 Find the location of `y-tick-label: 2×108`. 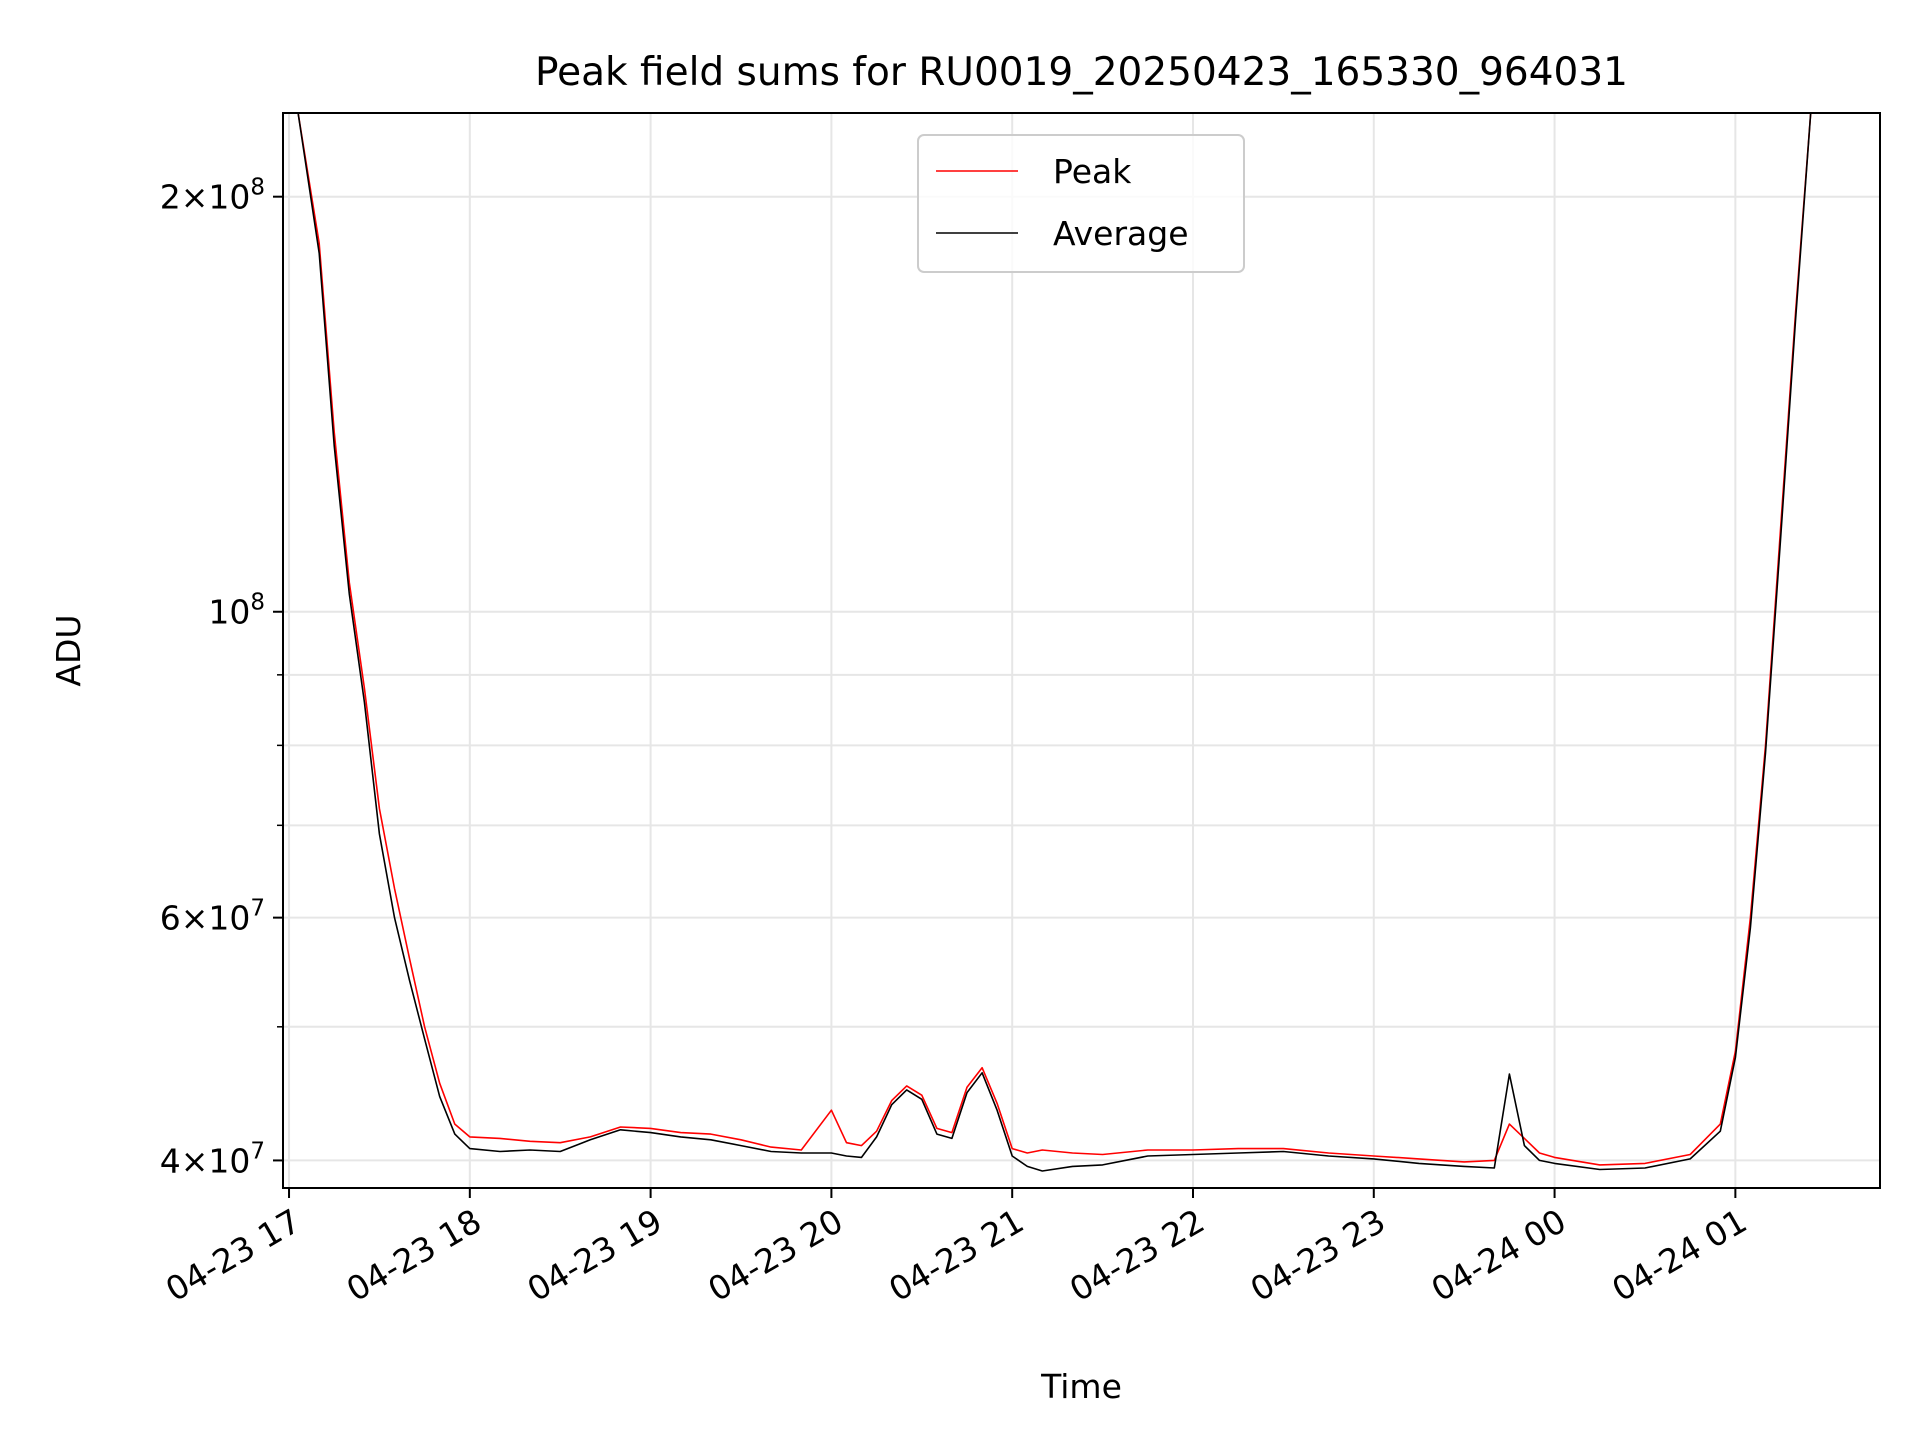

y-tick-label: 2×108 is located at coordinates (212, 196).